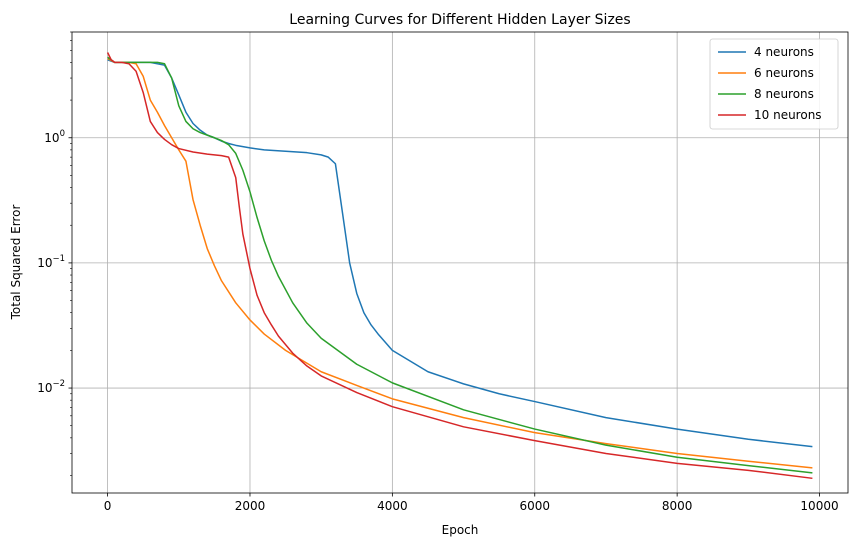 The height and width of the screenshot is (547, 857). What do you see at coordinates (16, 263) in the screenshot?
I see `y-axis-label: Total Squared Error` at bounding box center [16, 263].